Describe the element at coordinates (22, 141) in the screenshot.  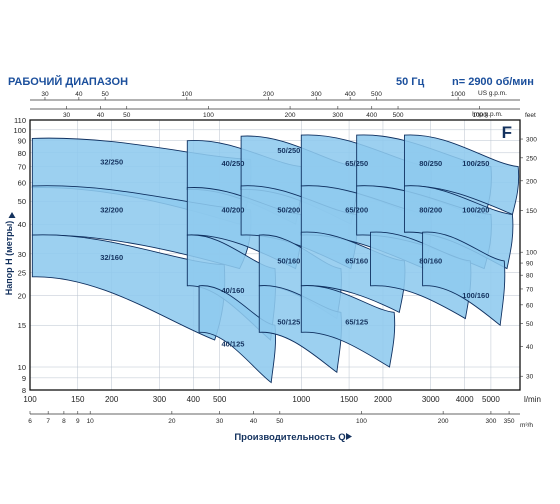
I see `y-tick-m: 90` at that location.